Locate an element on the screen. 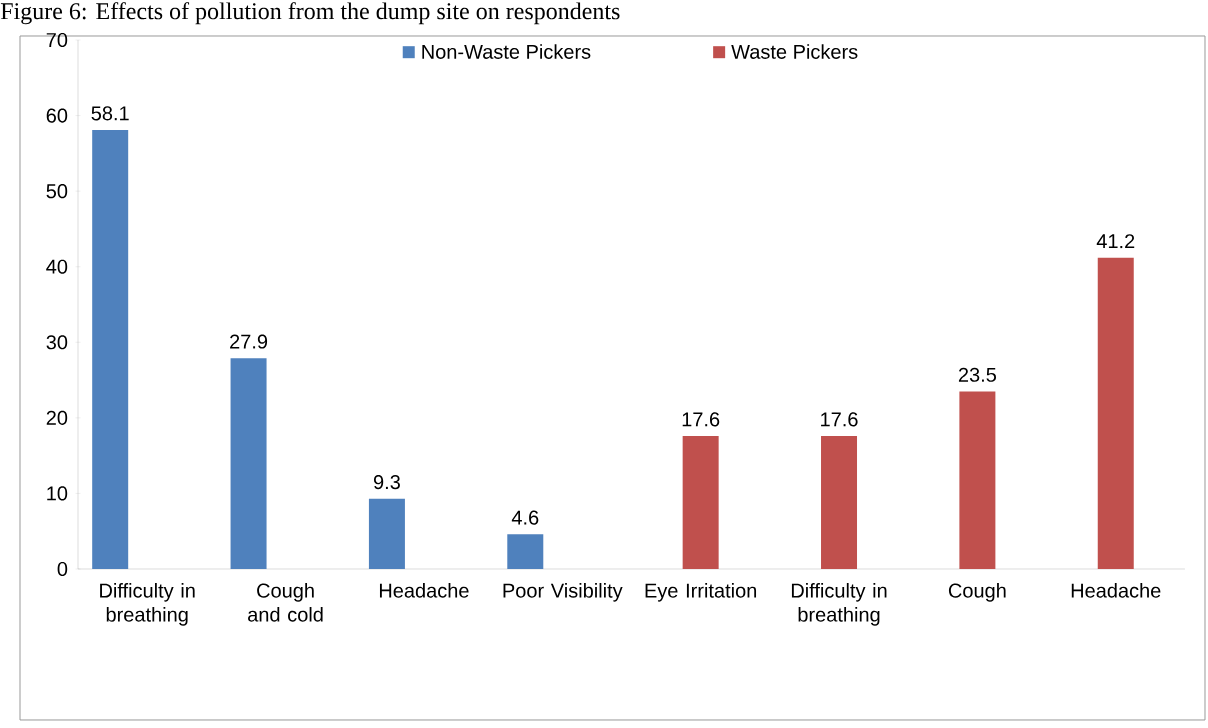  y-tick-label: 70 is located at coordinates (57, 40).